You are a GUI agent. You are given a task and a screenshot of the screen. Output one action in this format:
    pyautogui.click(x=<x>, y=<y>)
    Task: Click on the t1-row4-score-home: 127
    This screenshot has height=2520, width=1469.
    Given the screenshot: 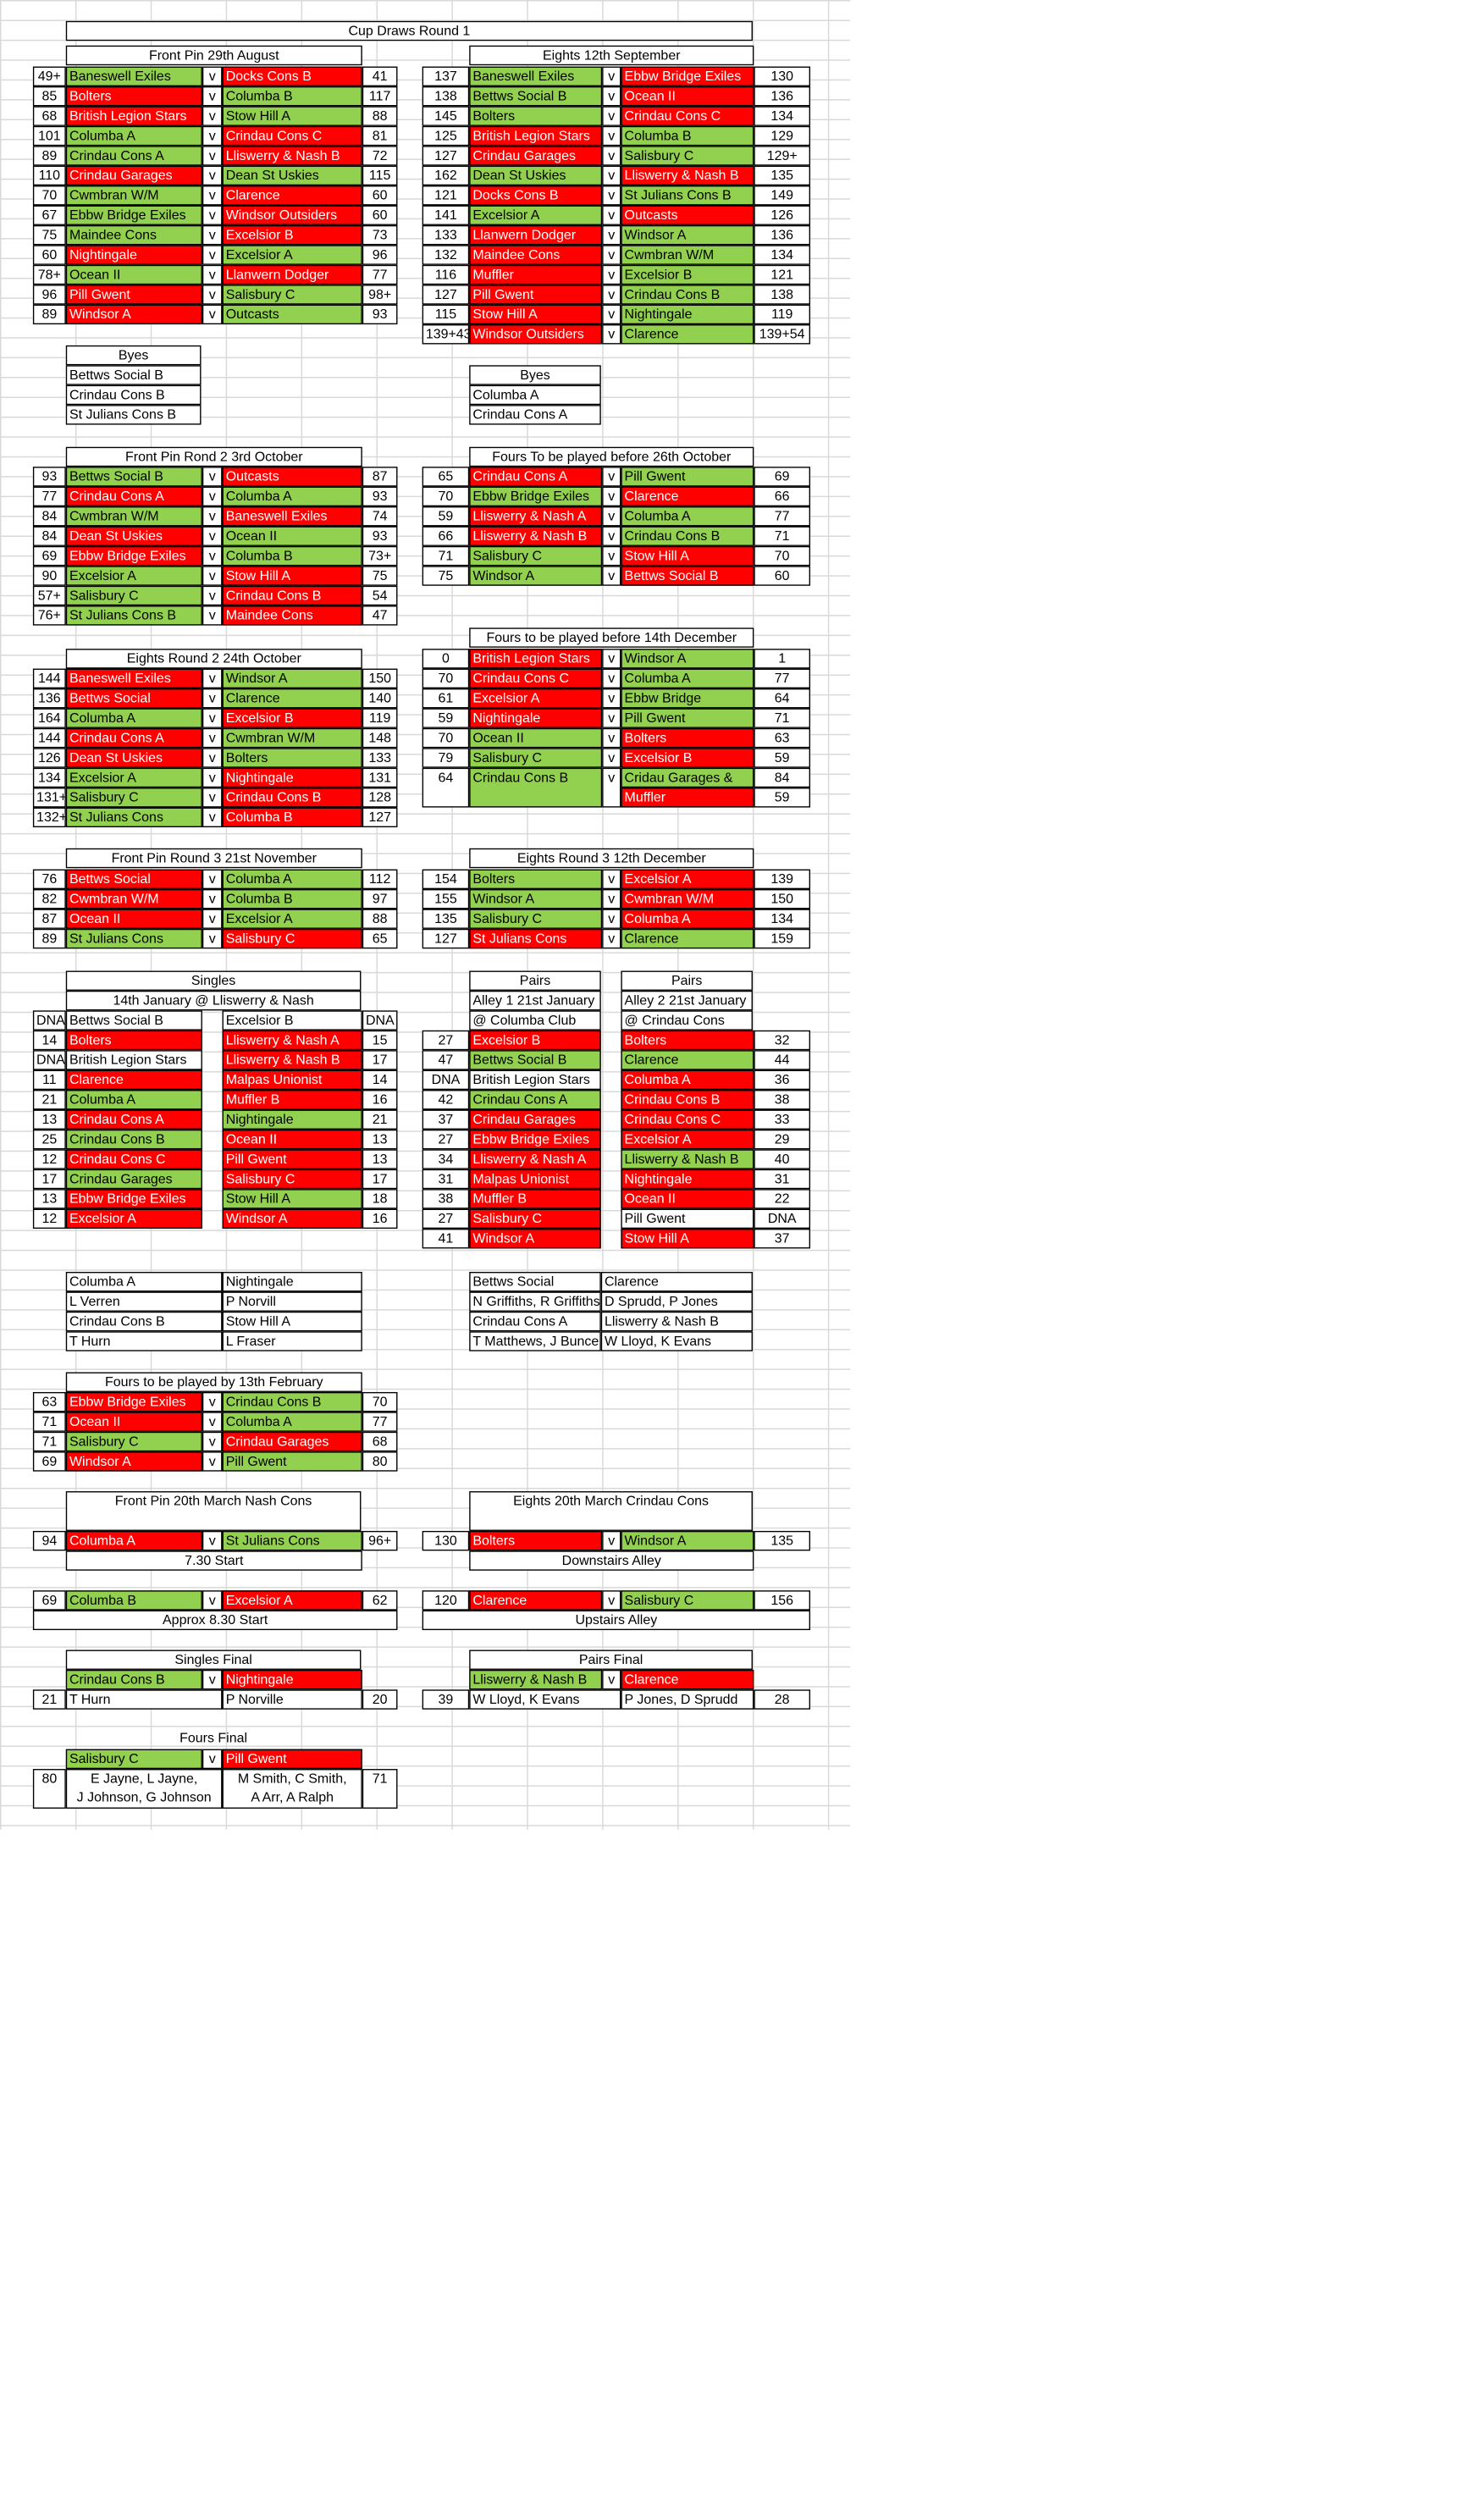 What is the action you would take?
    pyautogui.click(x=446, y=156)
    